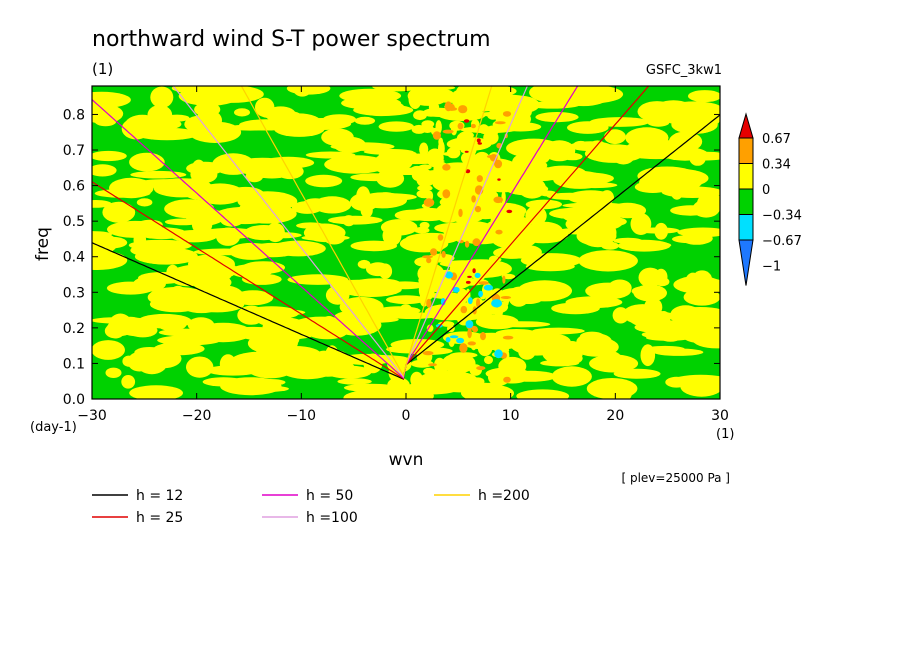  I want to click on legend-label: h =100, so click(332, 518).